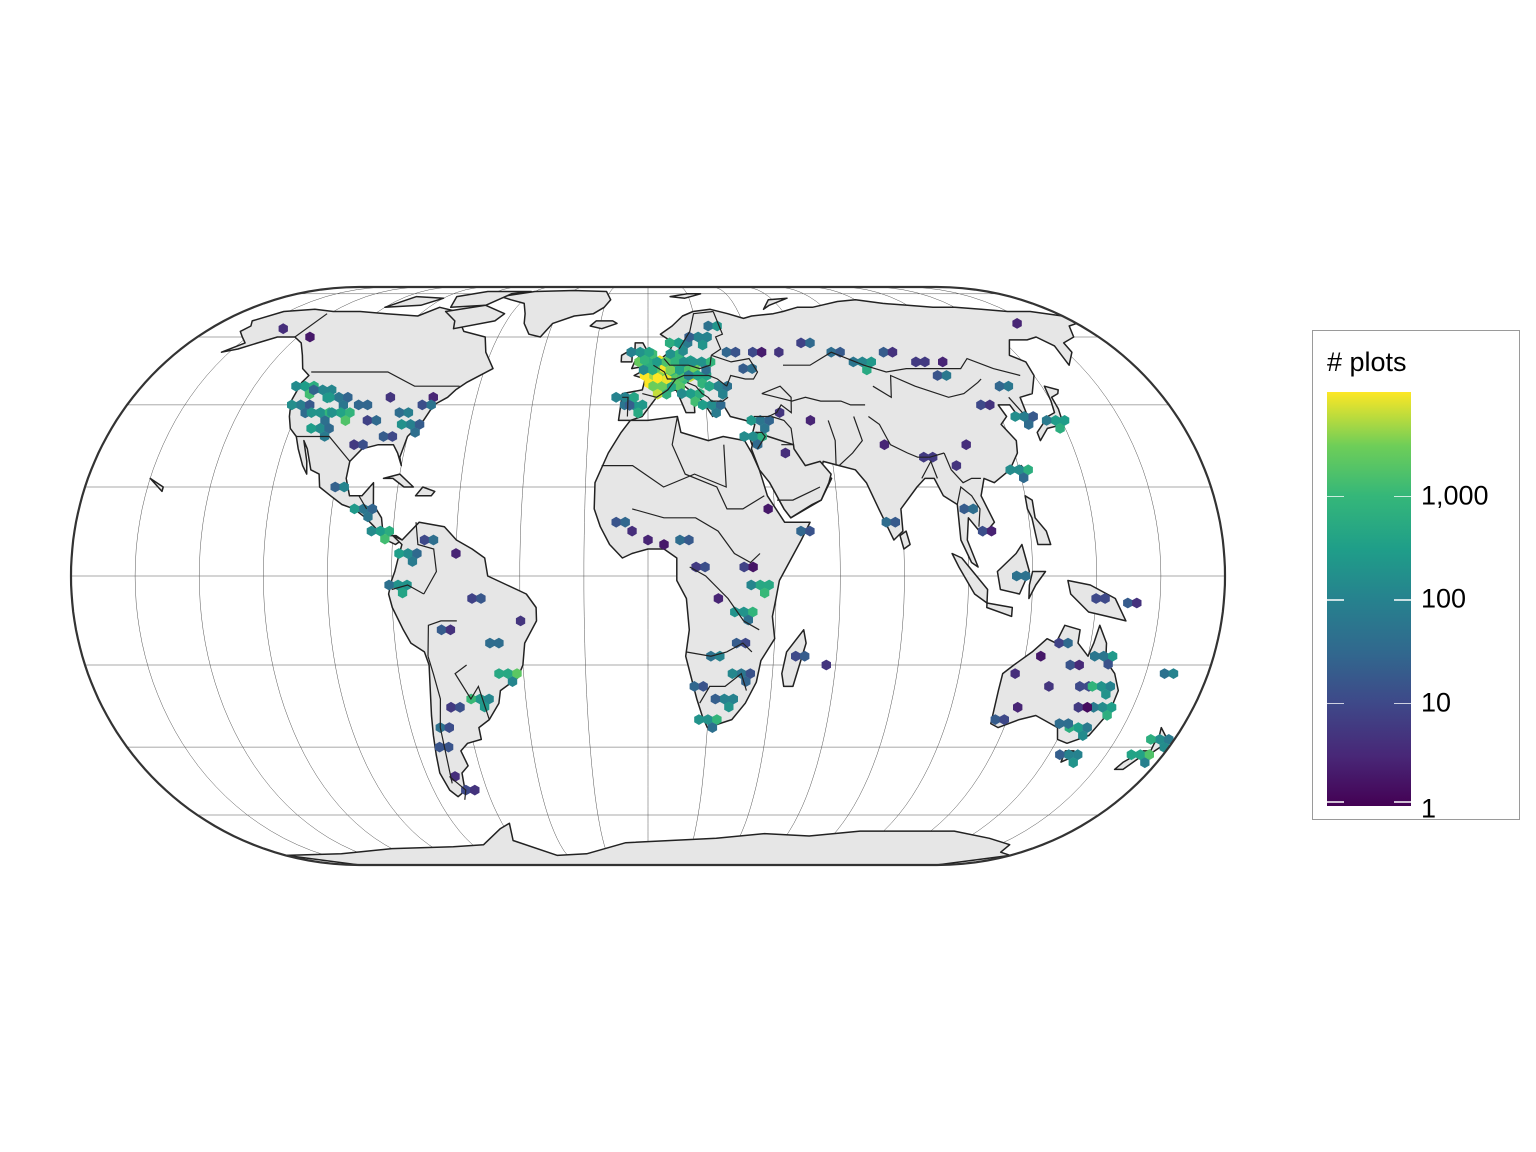 This screenshot has width=1536, height=1152. Describe the element at coordinates (1402, 496) in the screenshot. I see `legend-tick-right` at that location.